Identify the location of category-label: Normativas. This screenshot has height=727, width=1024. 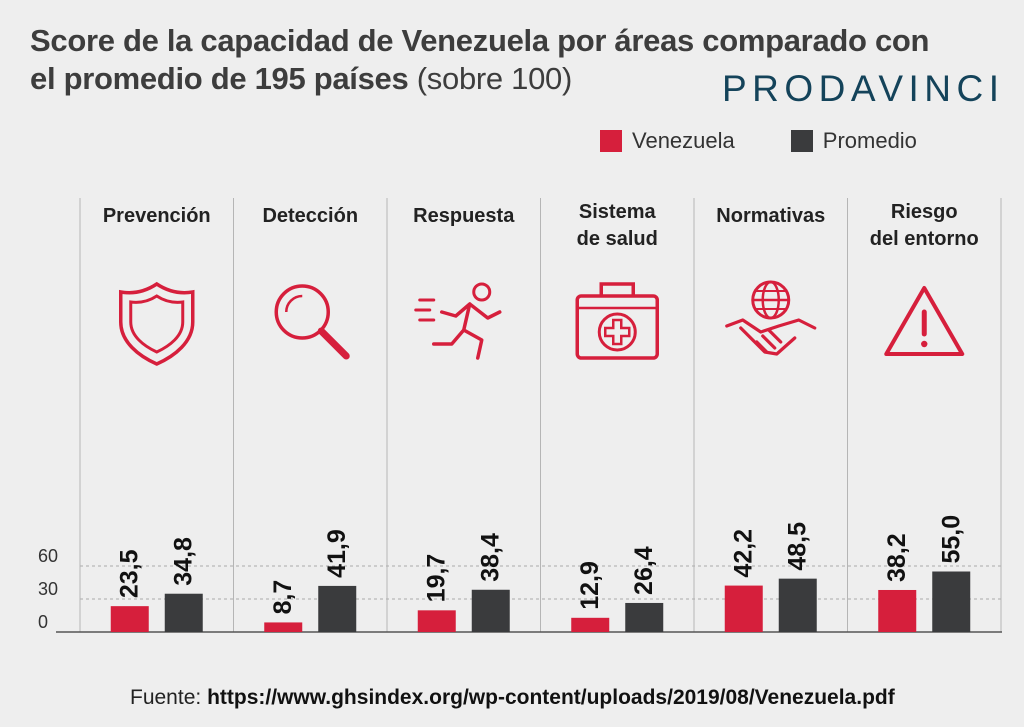
(770, 216).